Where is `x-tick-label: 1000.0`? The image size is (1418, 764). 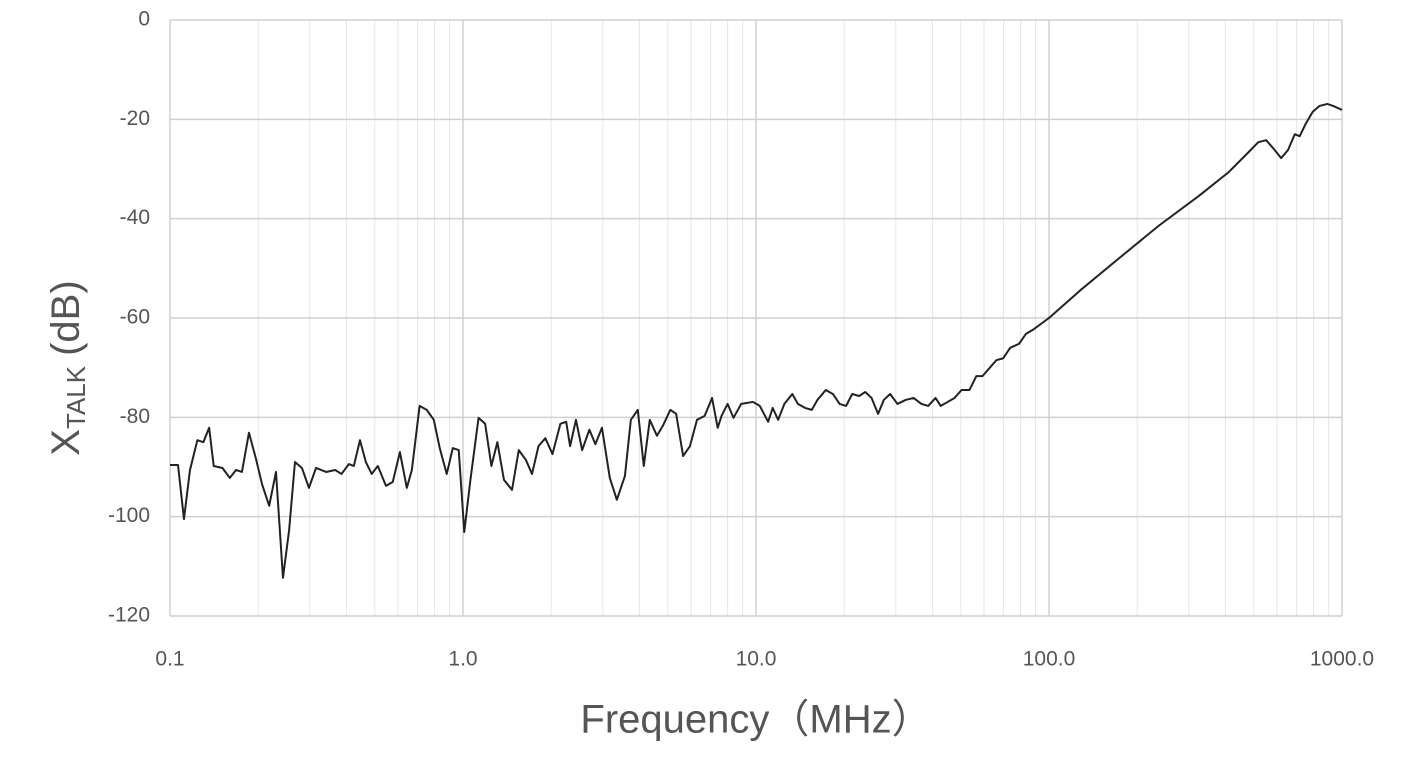
x-tick-label: 1000.0 is located at coordinates (1342, 659).